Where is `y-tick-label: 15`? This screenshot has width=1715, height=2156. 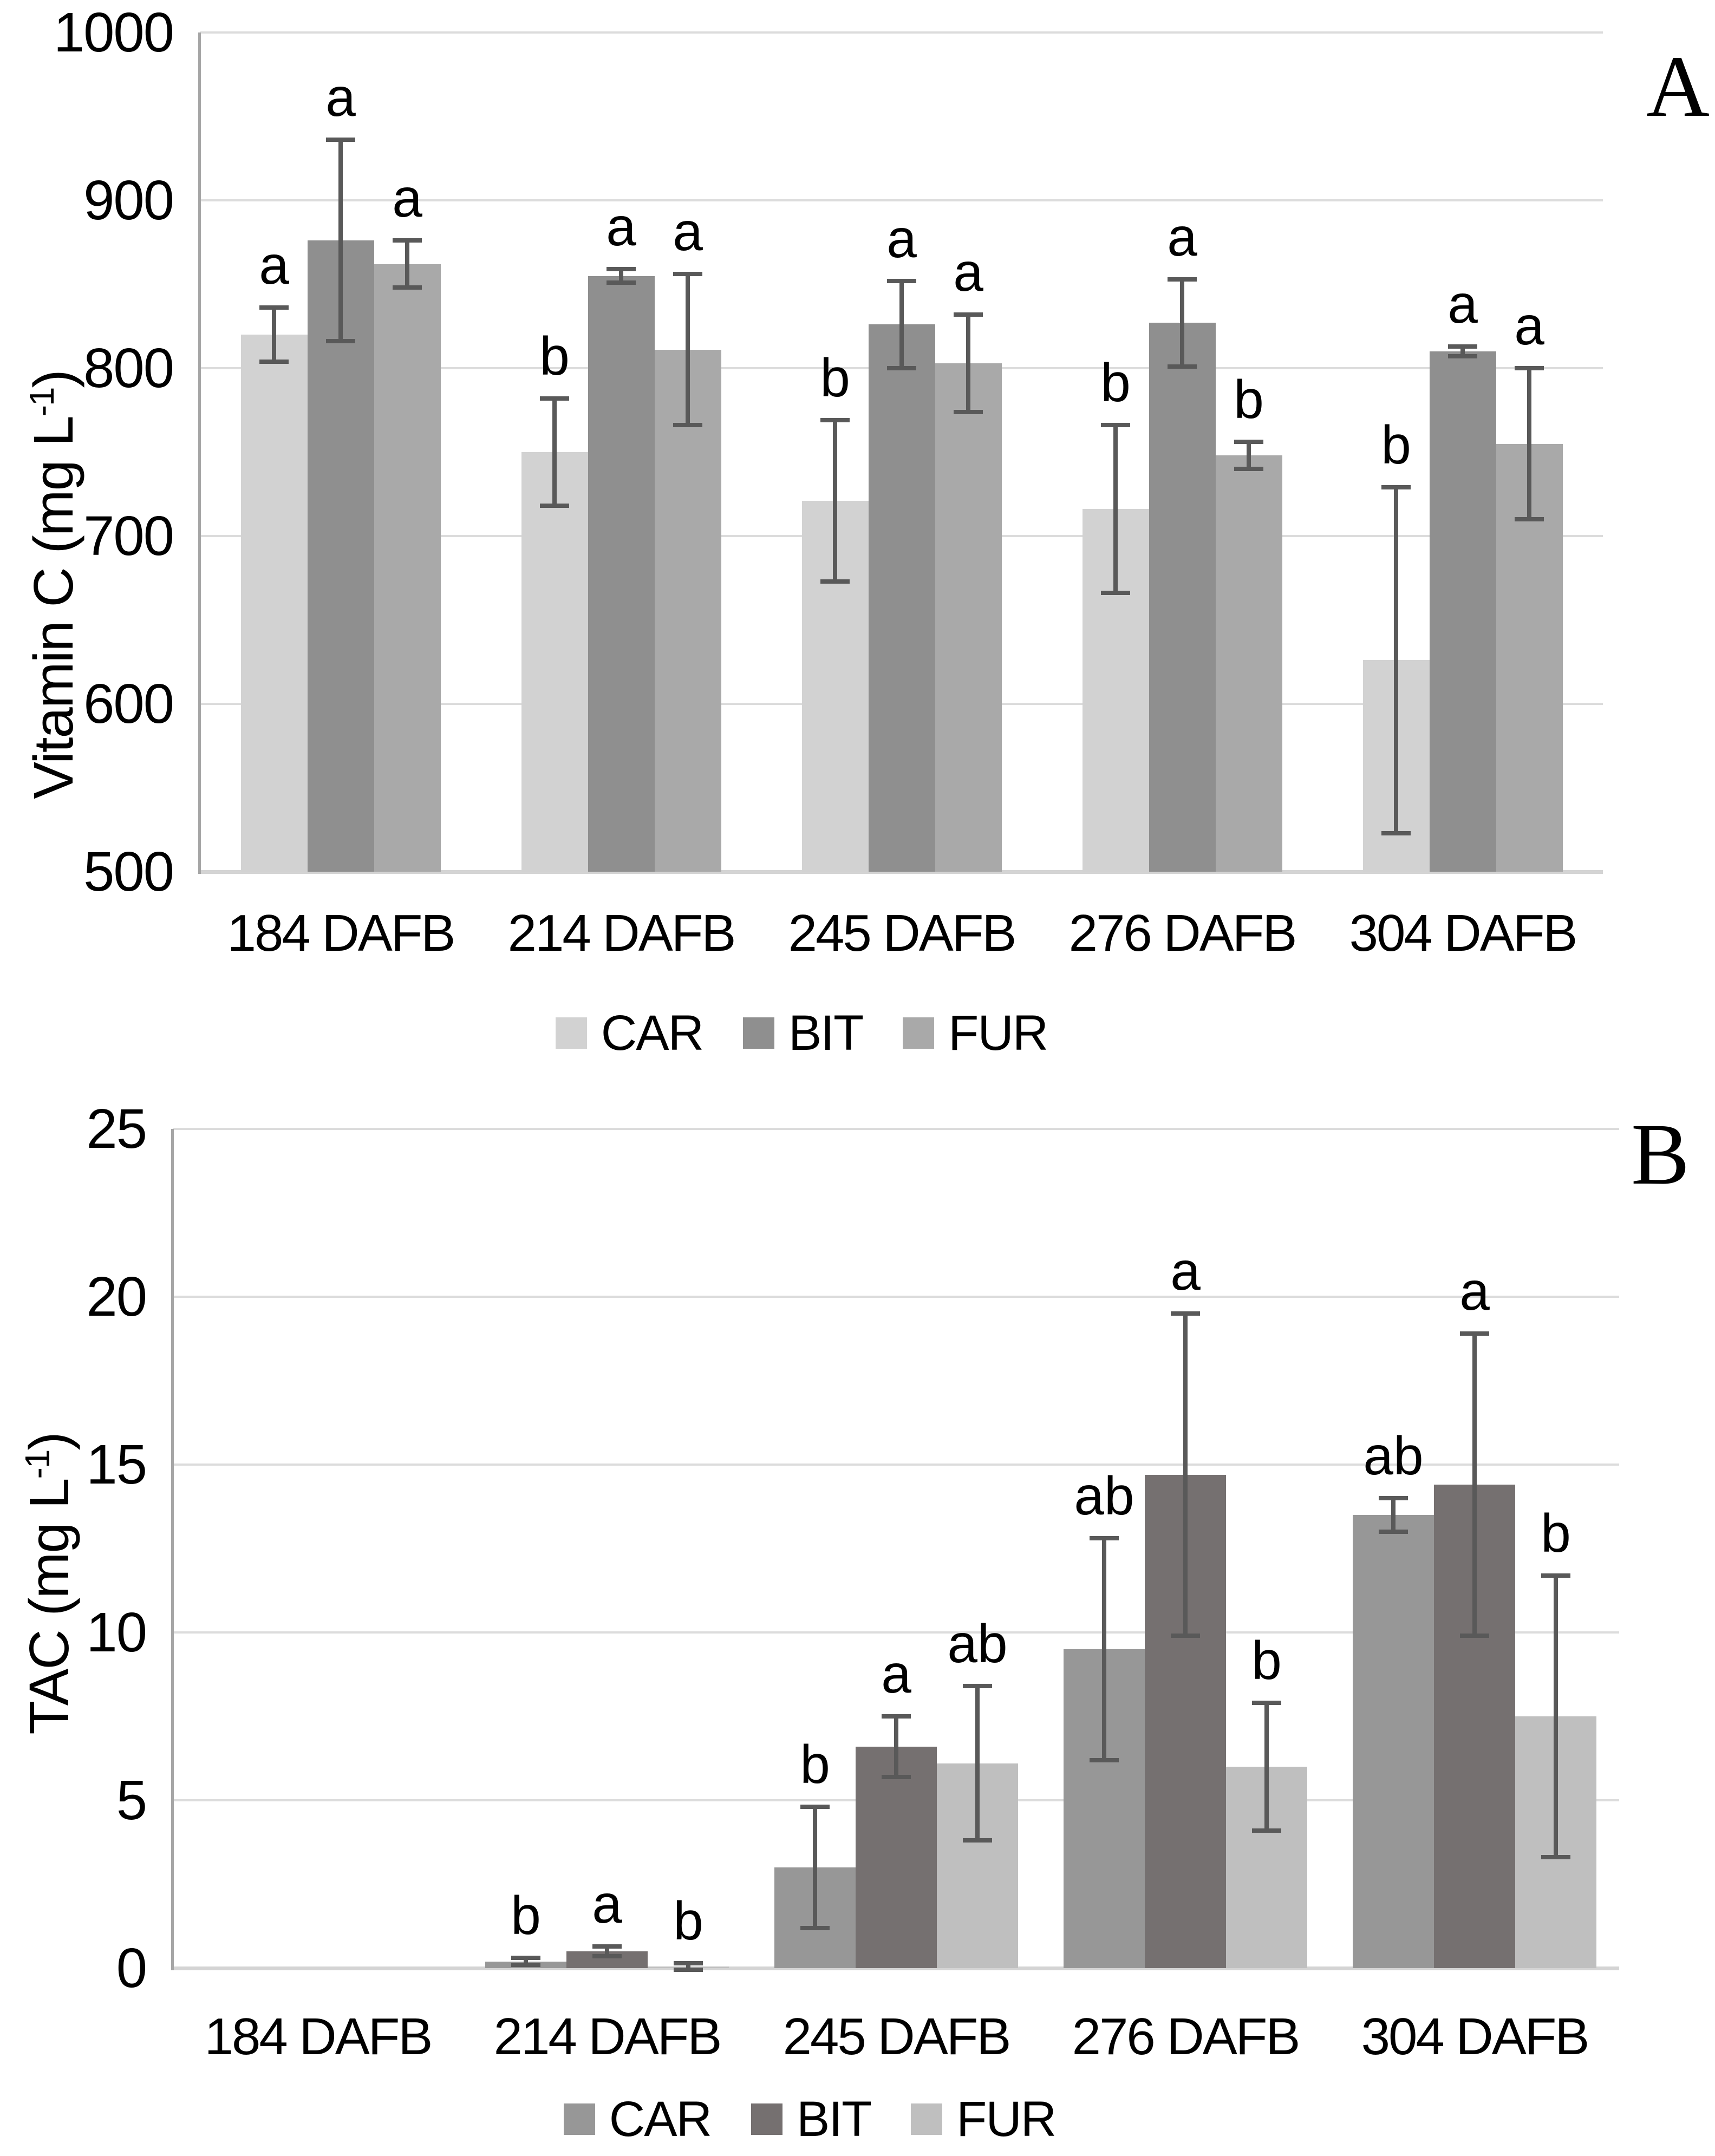 y-tick-label: 15 is located at coordinates (116, 1464).